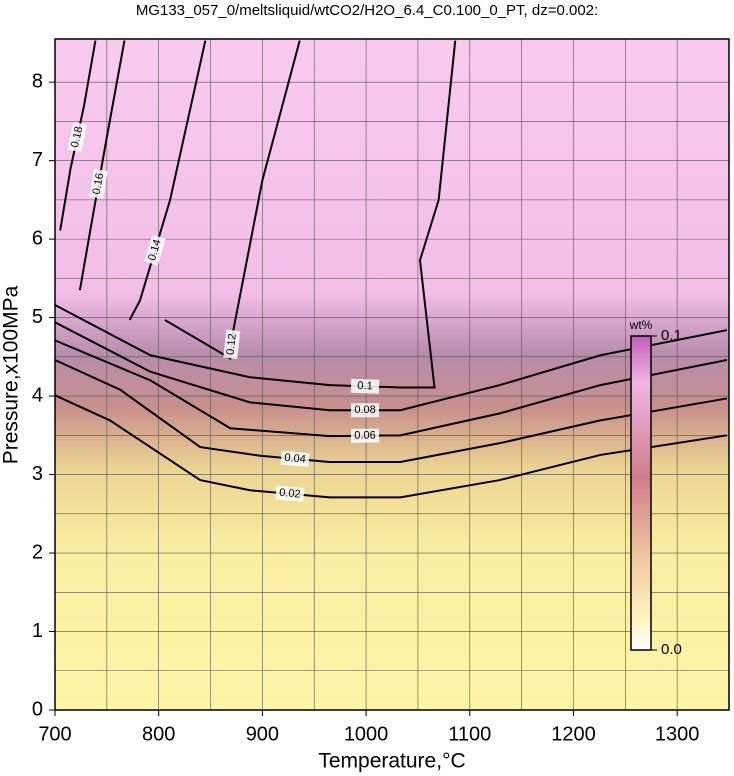 This screenshot has height=776, width=734. What do you see at coordinates (37, 552) in the screenshot?
I see `y-tick-label: 2` at bounding box center [37, 552].